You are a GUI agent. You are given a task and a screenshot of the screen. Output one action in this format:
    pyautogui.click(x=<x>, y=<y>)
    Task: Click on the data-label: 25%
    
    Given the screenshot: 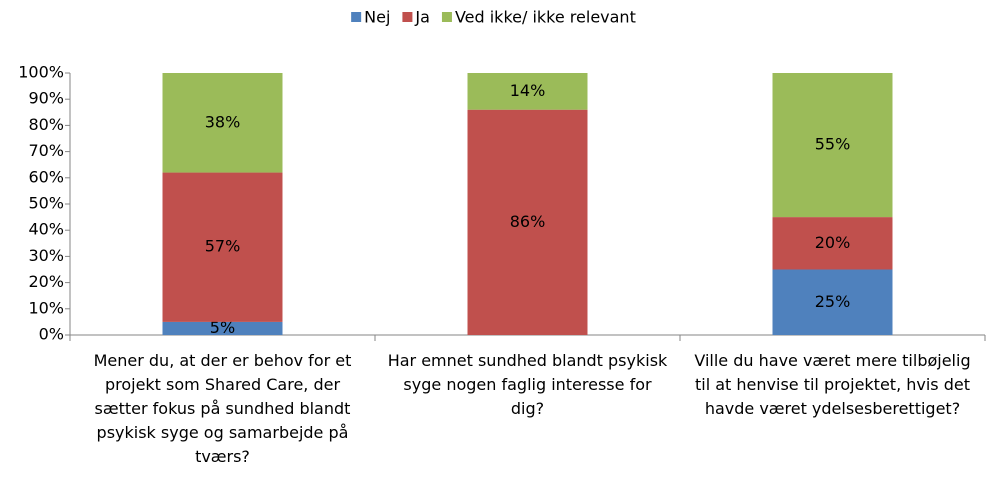 What is the action you would take?
    pyautogui.click(x=833, y=301)
    